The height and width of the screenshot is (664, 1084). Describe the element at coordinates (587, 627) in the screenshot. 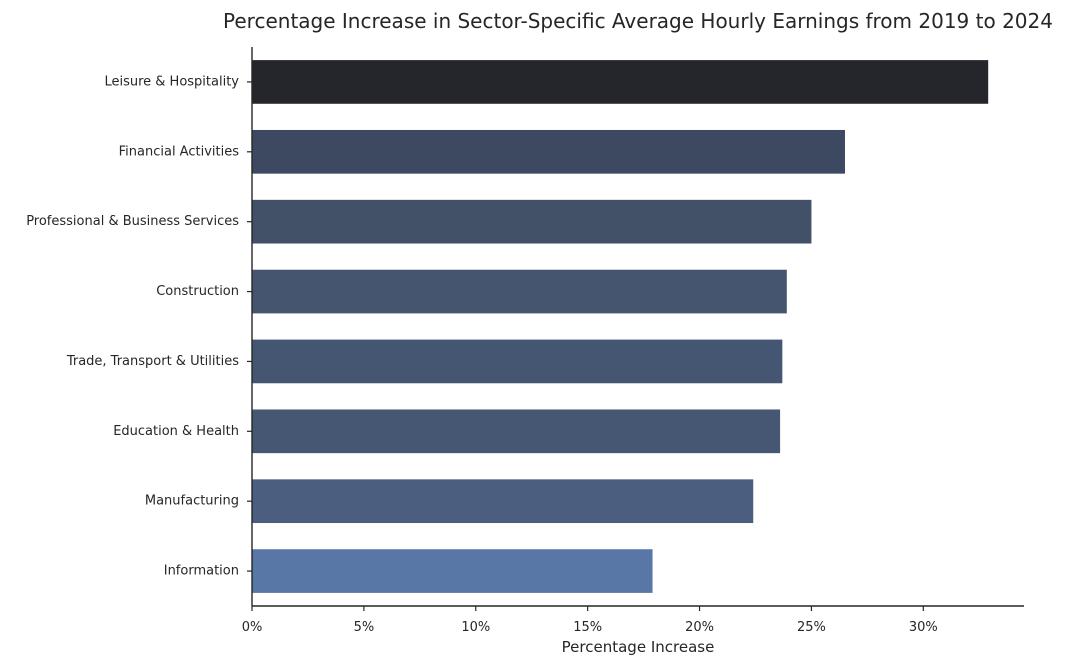

I see `x-tick-label: 15%` at that location.